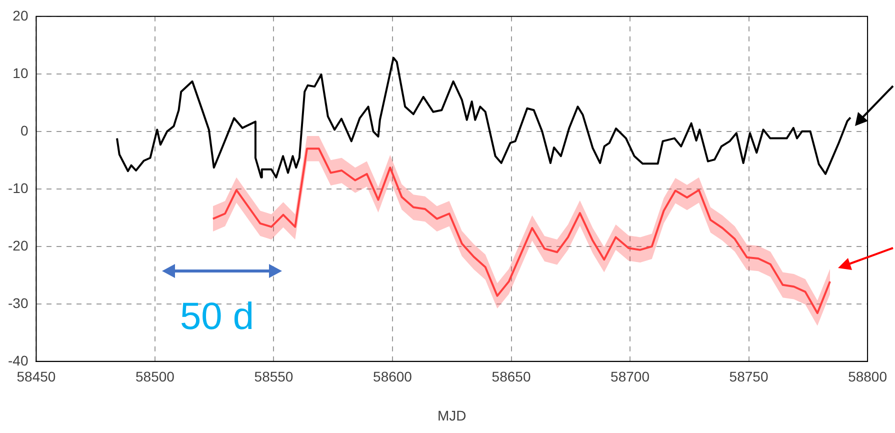  Describe the element at coordinates (155, 376) in the screenshot. I see `x-tick-label: 58500` at that location.